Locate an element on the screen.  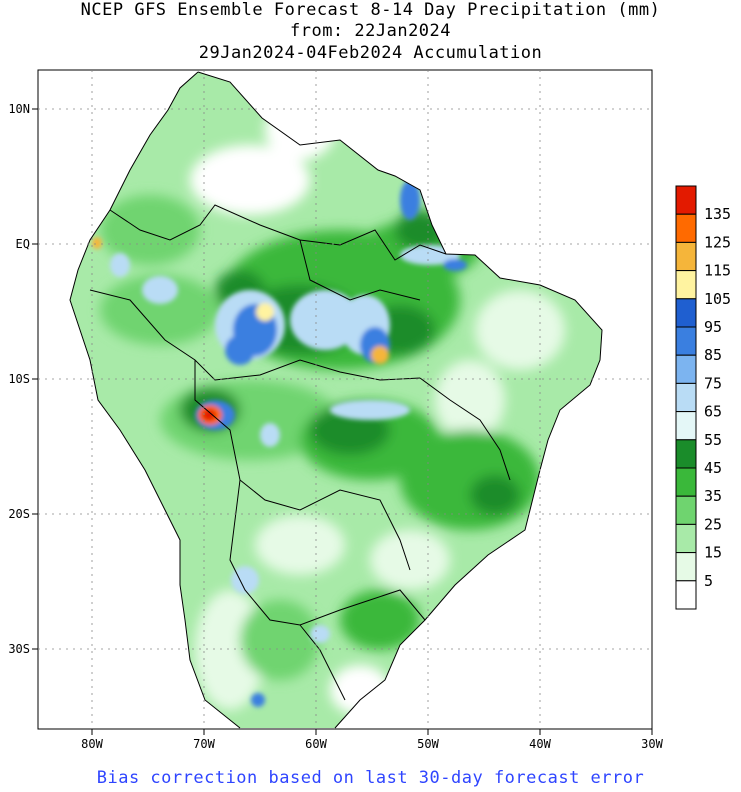
colorbar: 135 125 115 105 95 85 75 65 55 45 35 25 15 5 is located at coordinates (703, 397).